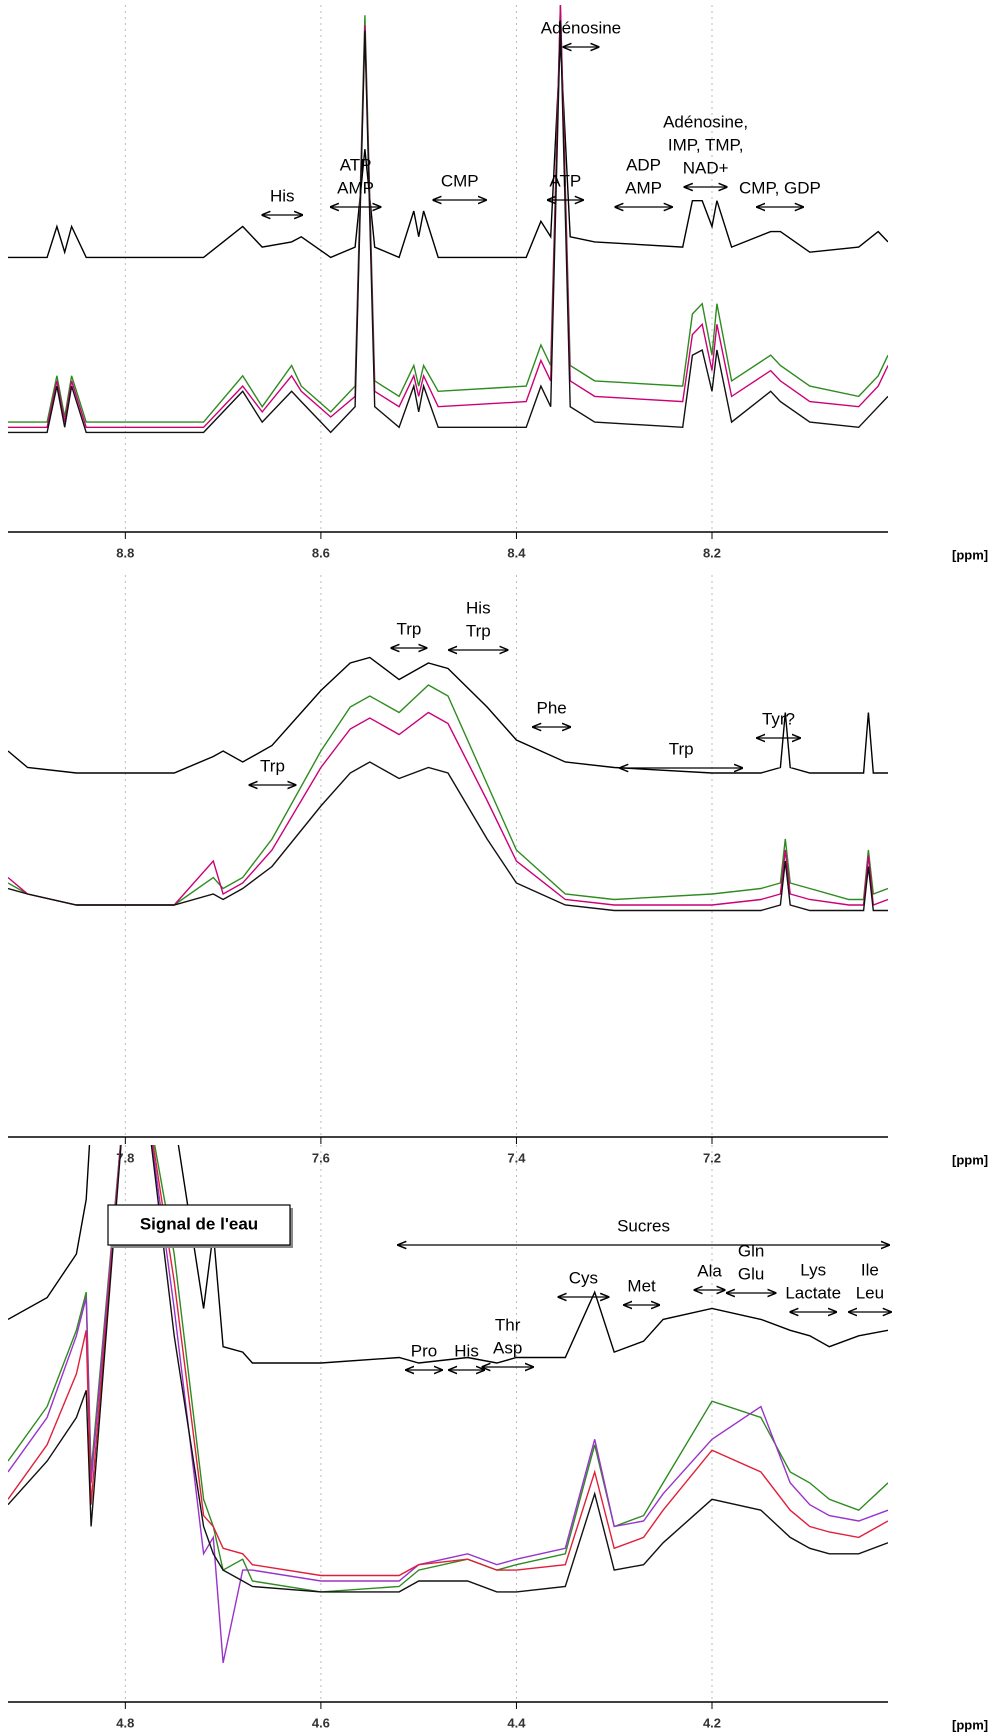 The image size is (991, 1735). Describe the element at coordinates (705, 121) in the screenshot. I see `annotation-label: Adénosine,` at that location.